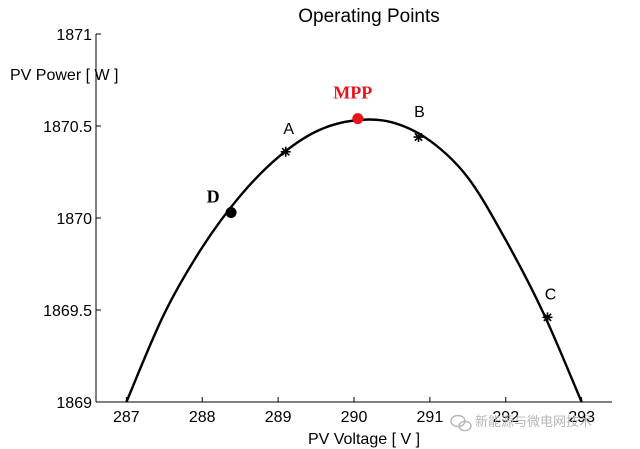  I want to click on point-b-marker, so click(418, 137).